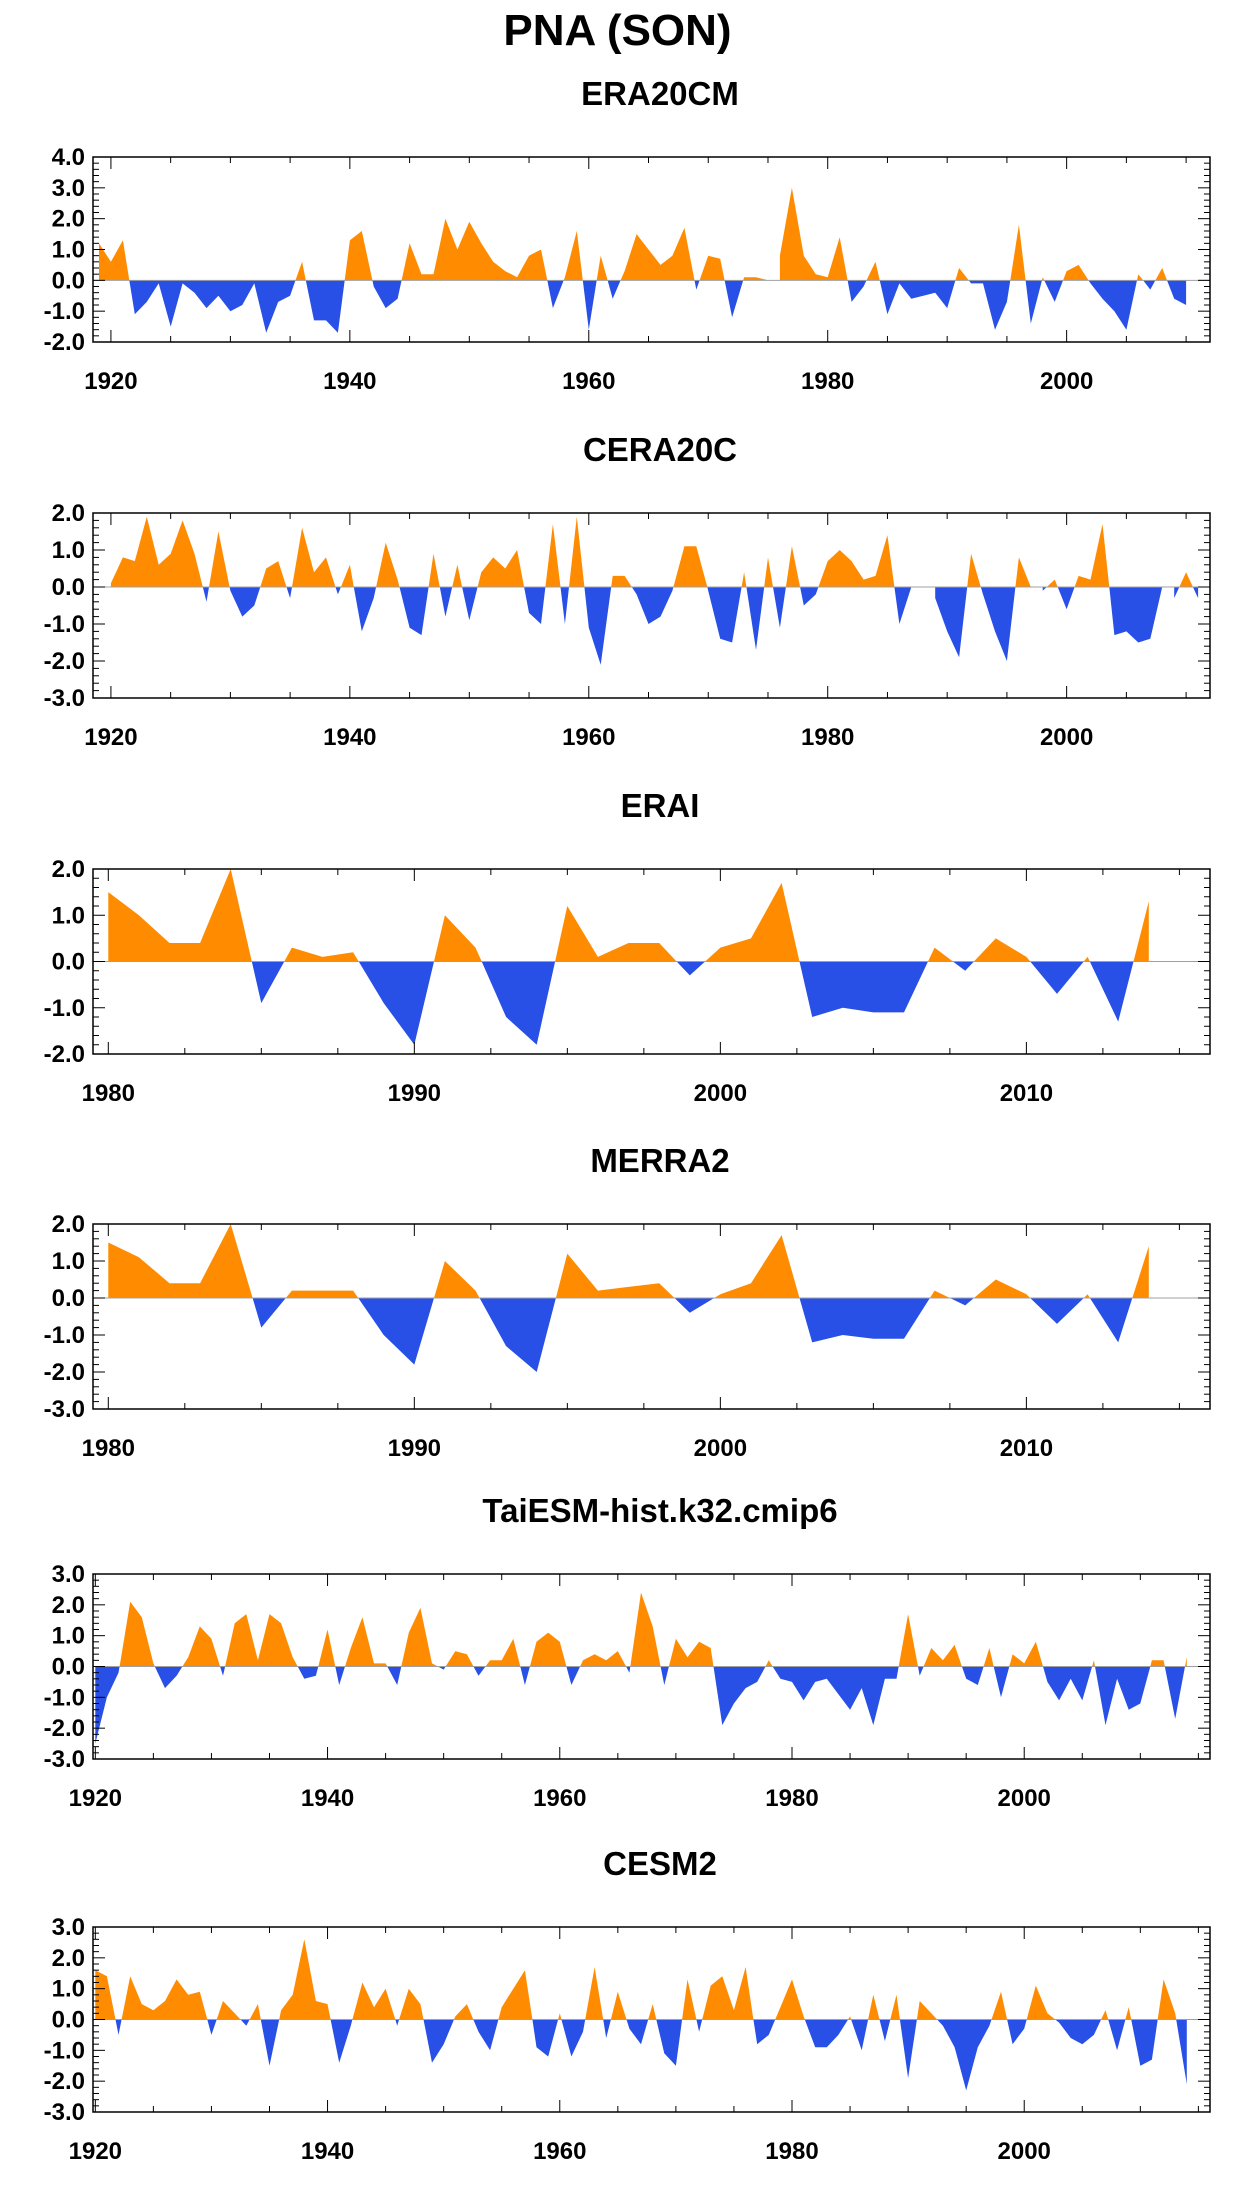  What do you see at coordinates (659, 1160) in the screenshot?
I see `panel-title: MERRA2` at bounding box center [659, 1160].